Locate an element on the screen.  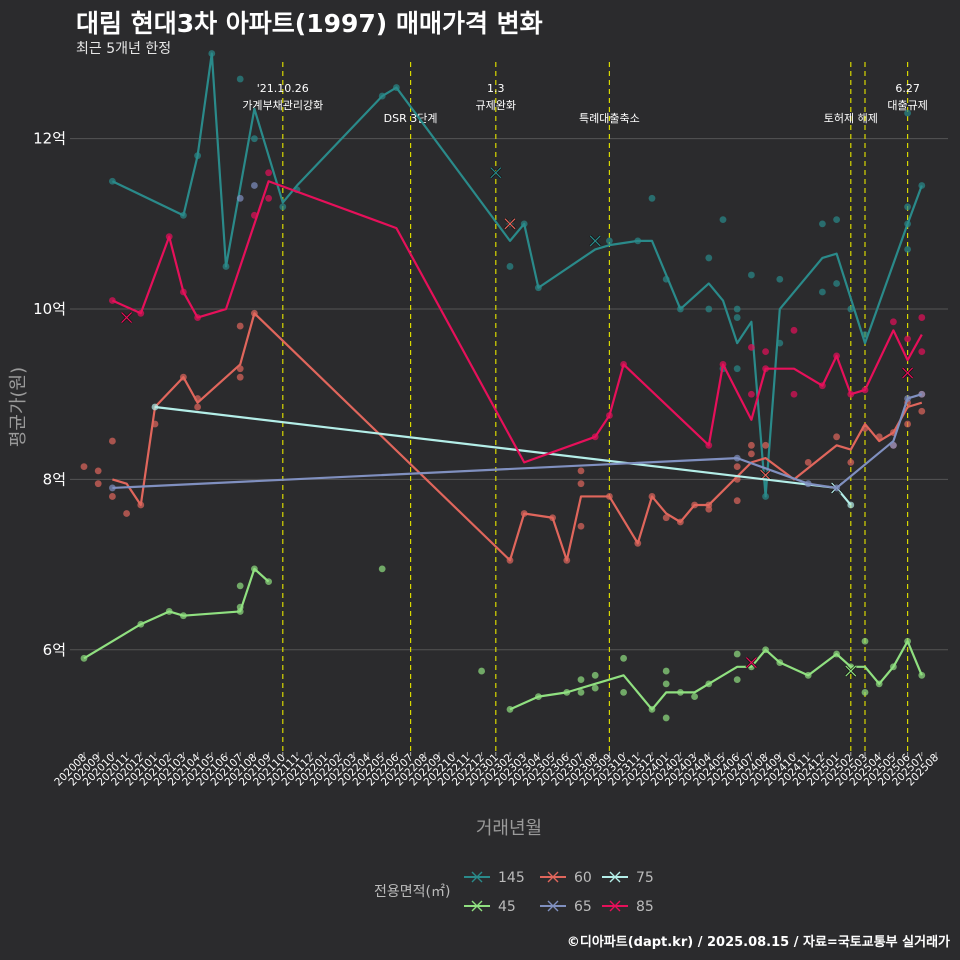
event-label: 토허제 해제 is located at coordinates (851, 118).